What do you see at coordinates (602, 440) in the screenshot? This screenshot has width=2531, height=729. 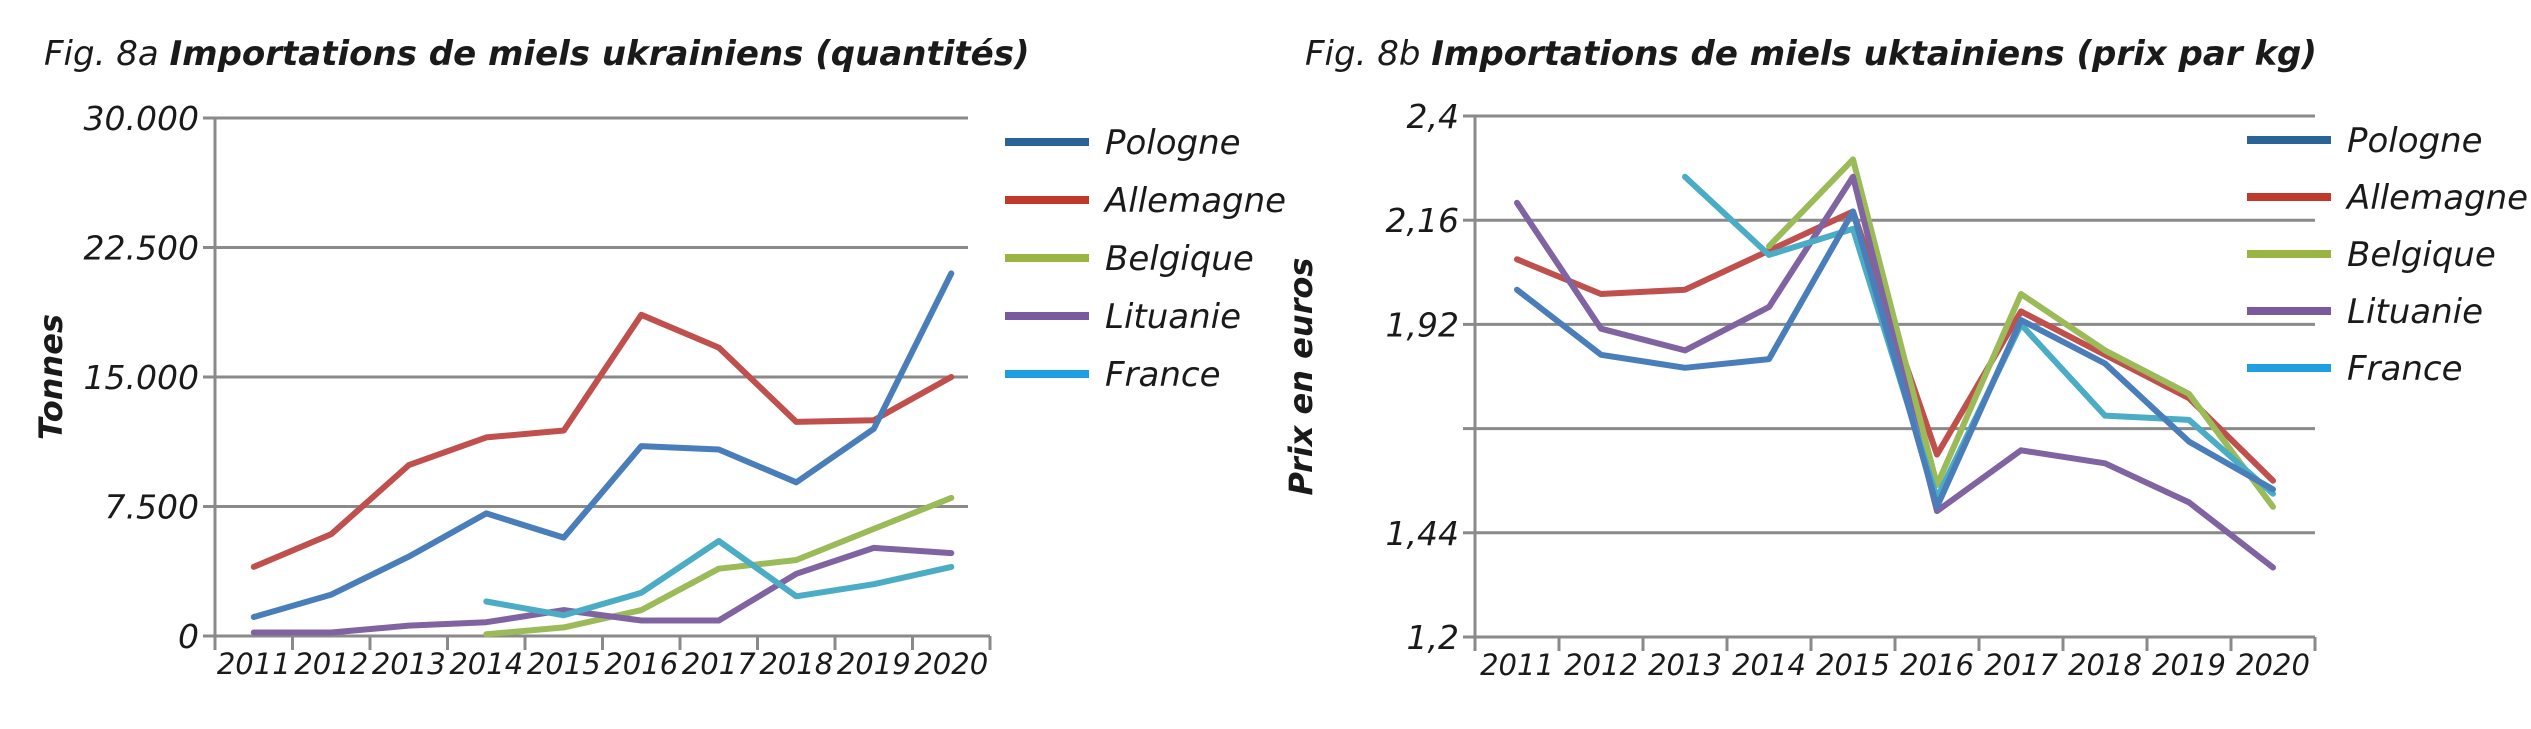 I see `series-line-allemagne` at bounding box center [602, 440].